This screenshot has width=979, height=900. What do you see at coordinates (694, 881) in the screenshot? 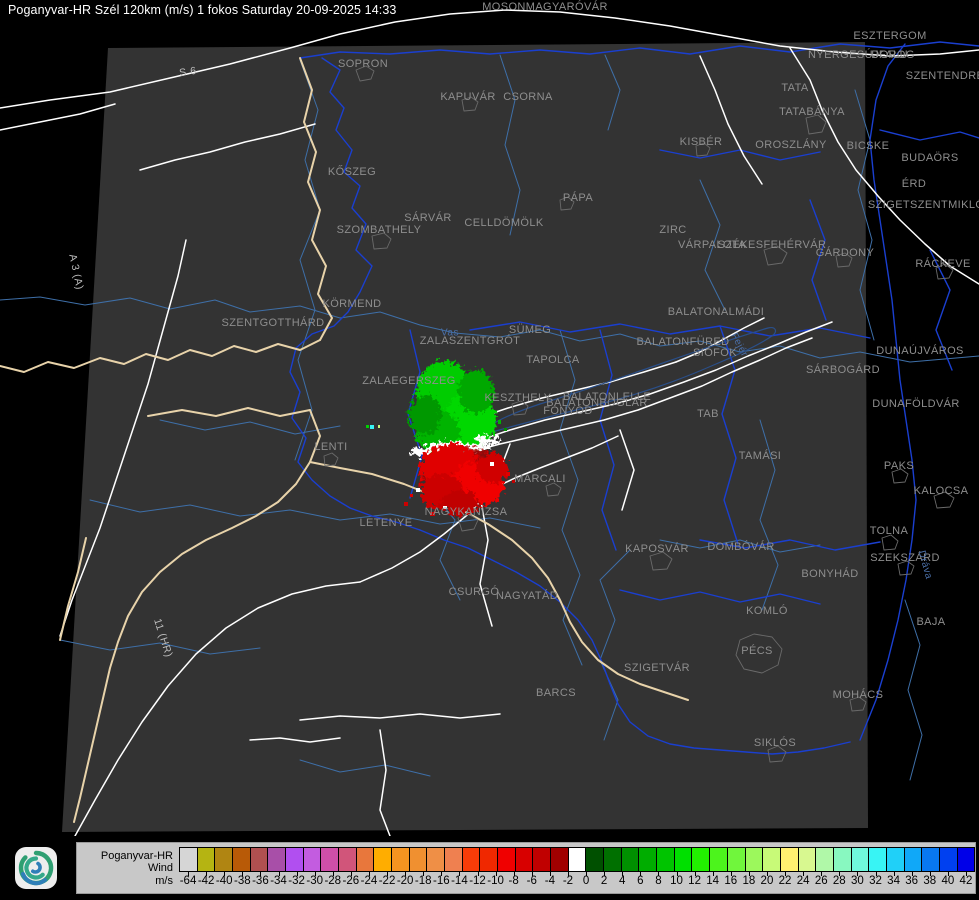
I see `colorbar-tick-label: 12` at bounding box center [694, 881].